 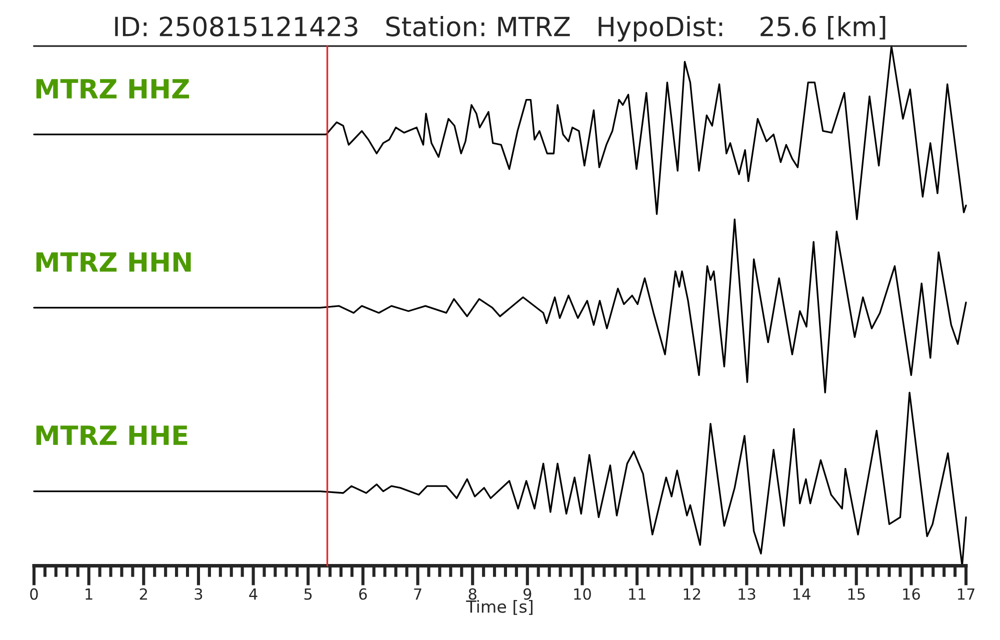 What do you see at coordinates (418, 594) in the screenshot?
I see `x-tick-label: 7` at bounding box center [418, 594].